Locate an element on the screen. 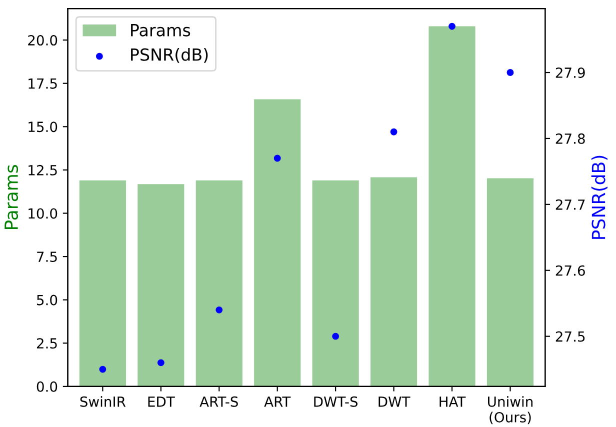 Image resolution: width=616 pixels, height=427 pixels. y2-tick-label: 27.5 is located at coordinates (570, 336).